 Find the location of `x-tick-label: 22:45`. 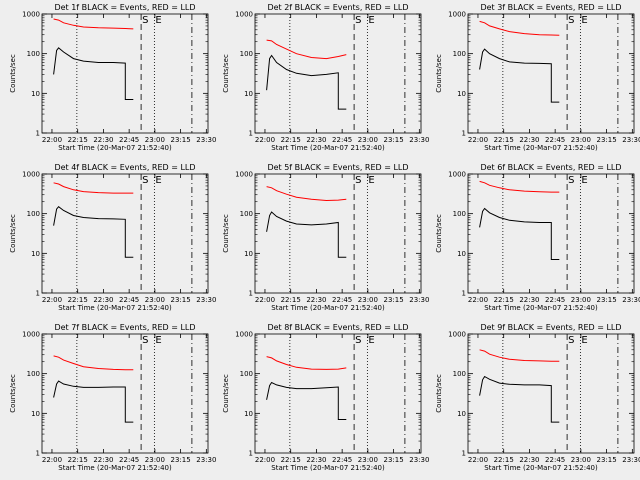

x-tick-label: 22:45 is located at coordinates (555, 460).